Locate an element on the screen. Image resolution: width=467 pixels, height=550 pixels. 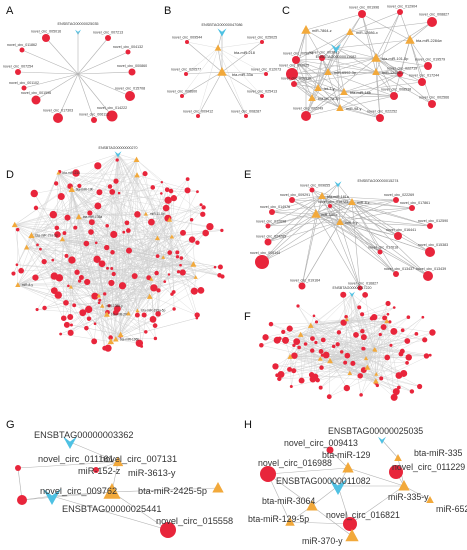
node-label: novel_circ_019164 is located at coordinates (305, 281).